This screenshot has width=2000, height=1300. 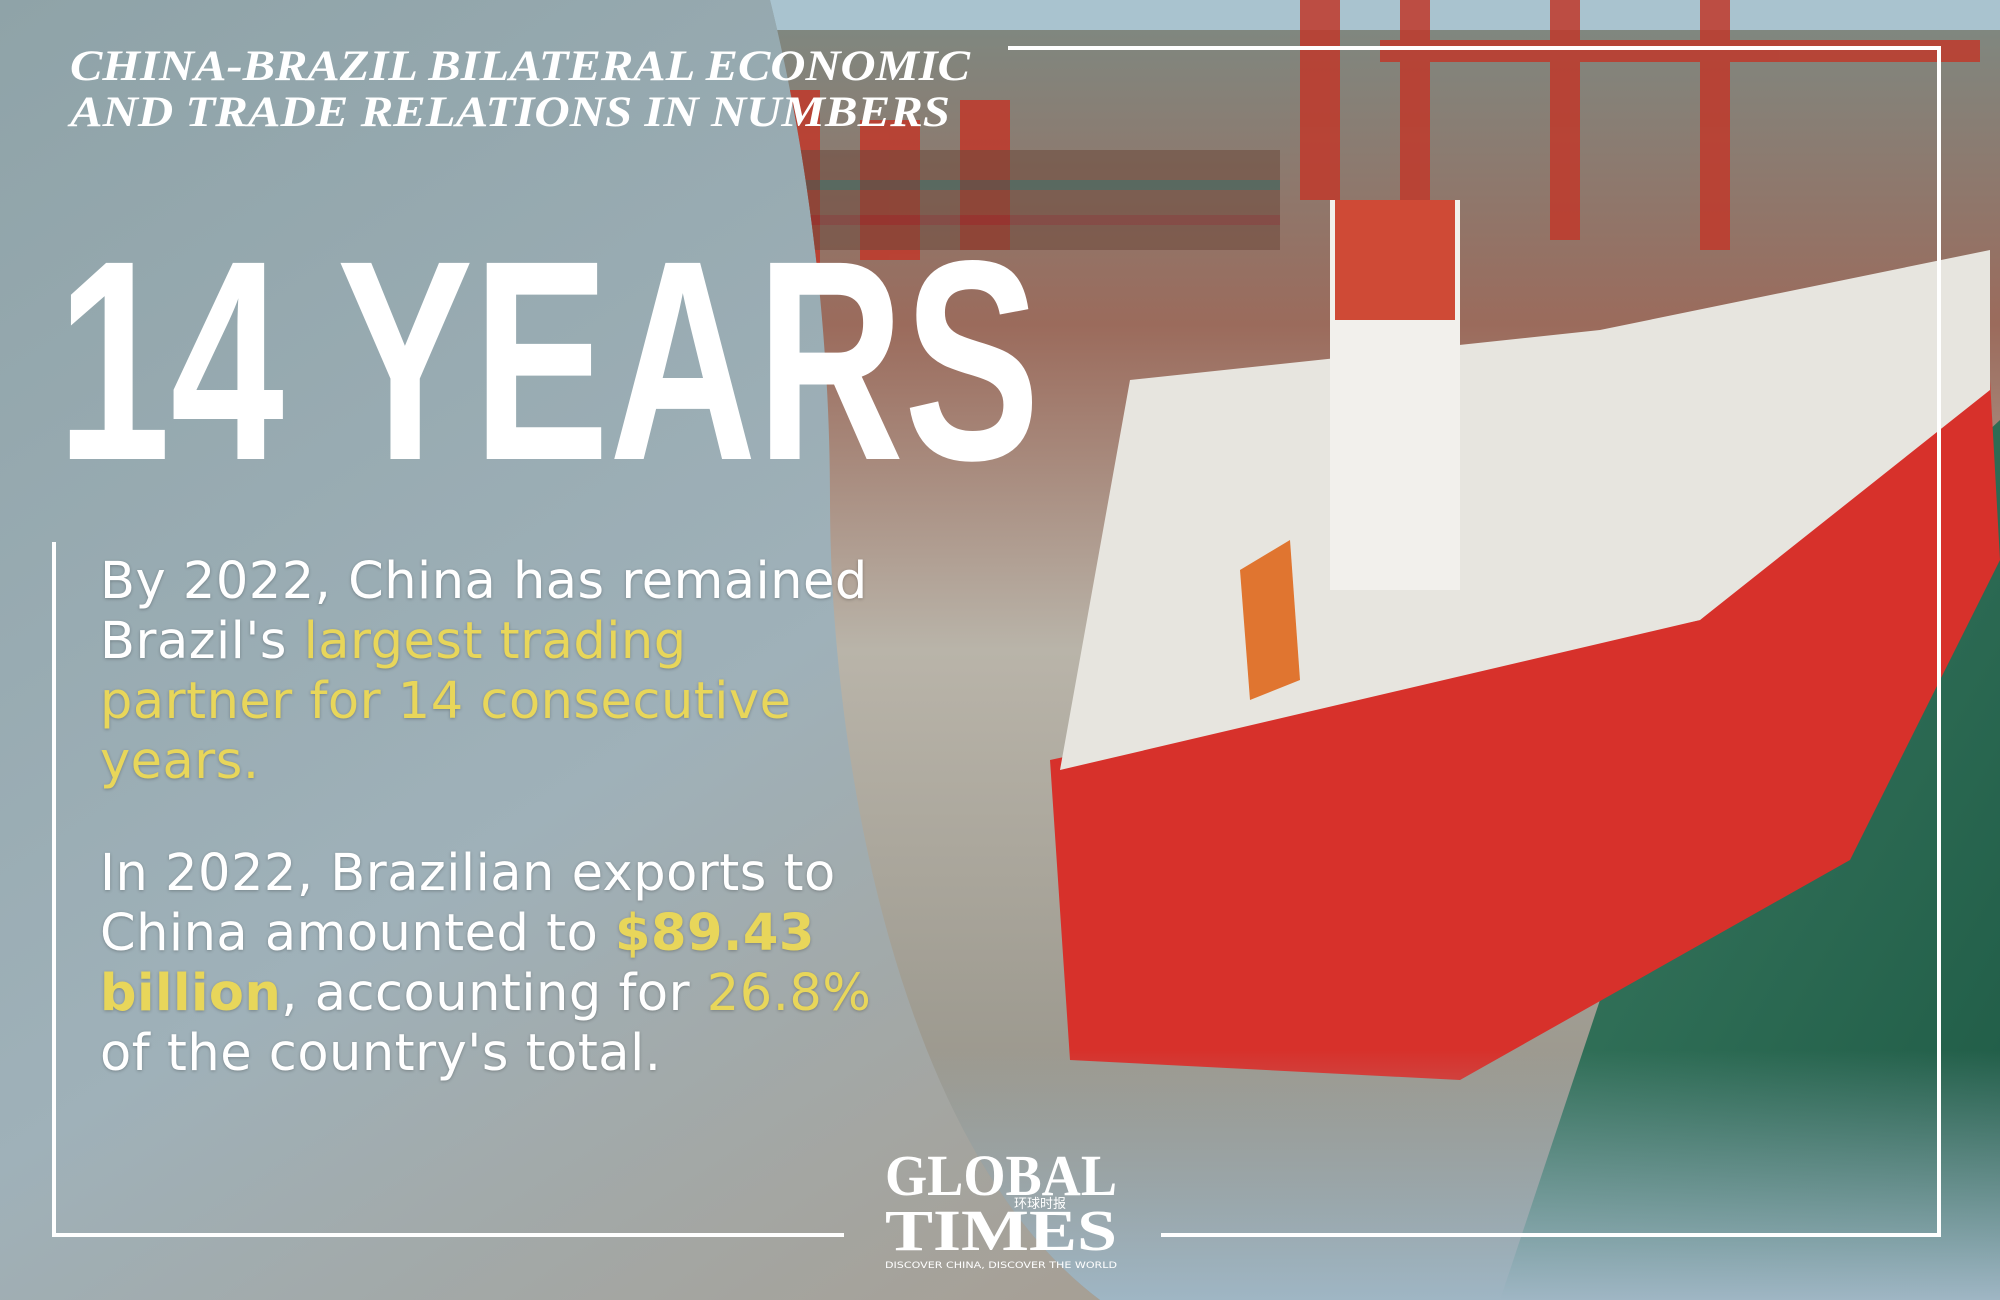 I want to click on title-line: AND TRADE RELATIONS IN NUMBERS, so click(x=508, y=112).